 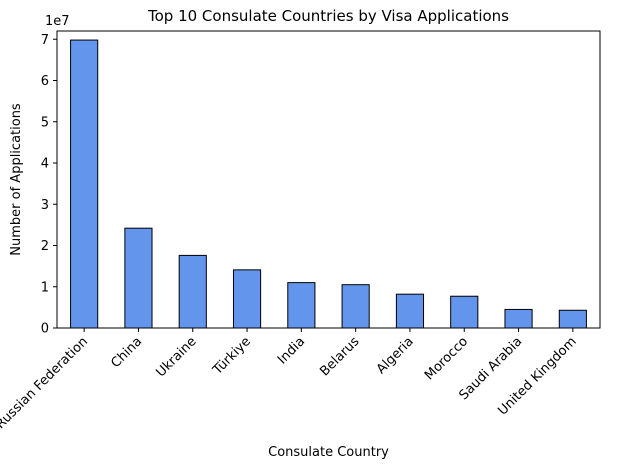 I want to click on x-tick-label: India, so click(x=291, y=350).